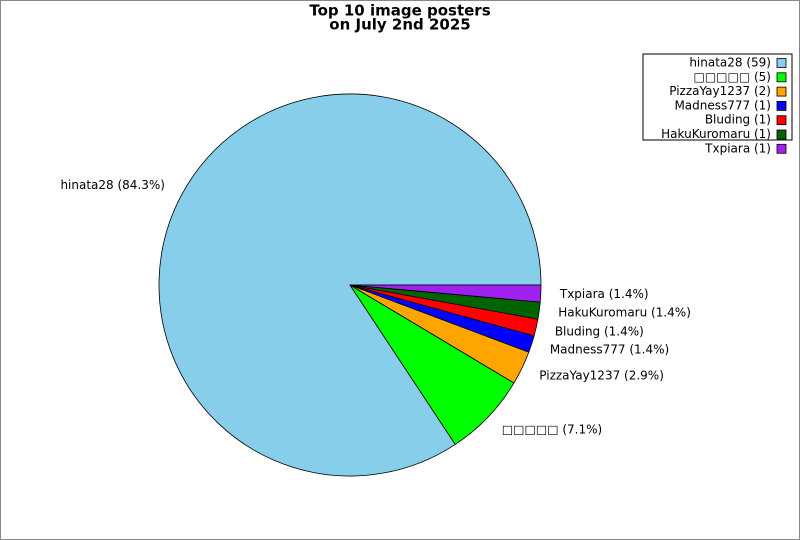 Image resolution: width=800 pixels, height=540 pixels. What do you see at coordinates (112, 185) in the screenshot?
I see `slice-label: hinata28 (84.3%)` at bounding box center [112, 185].